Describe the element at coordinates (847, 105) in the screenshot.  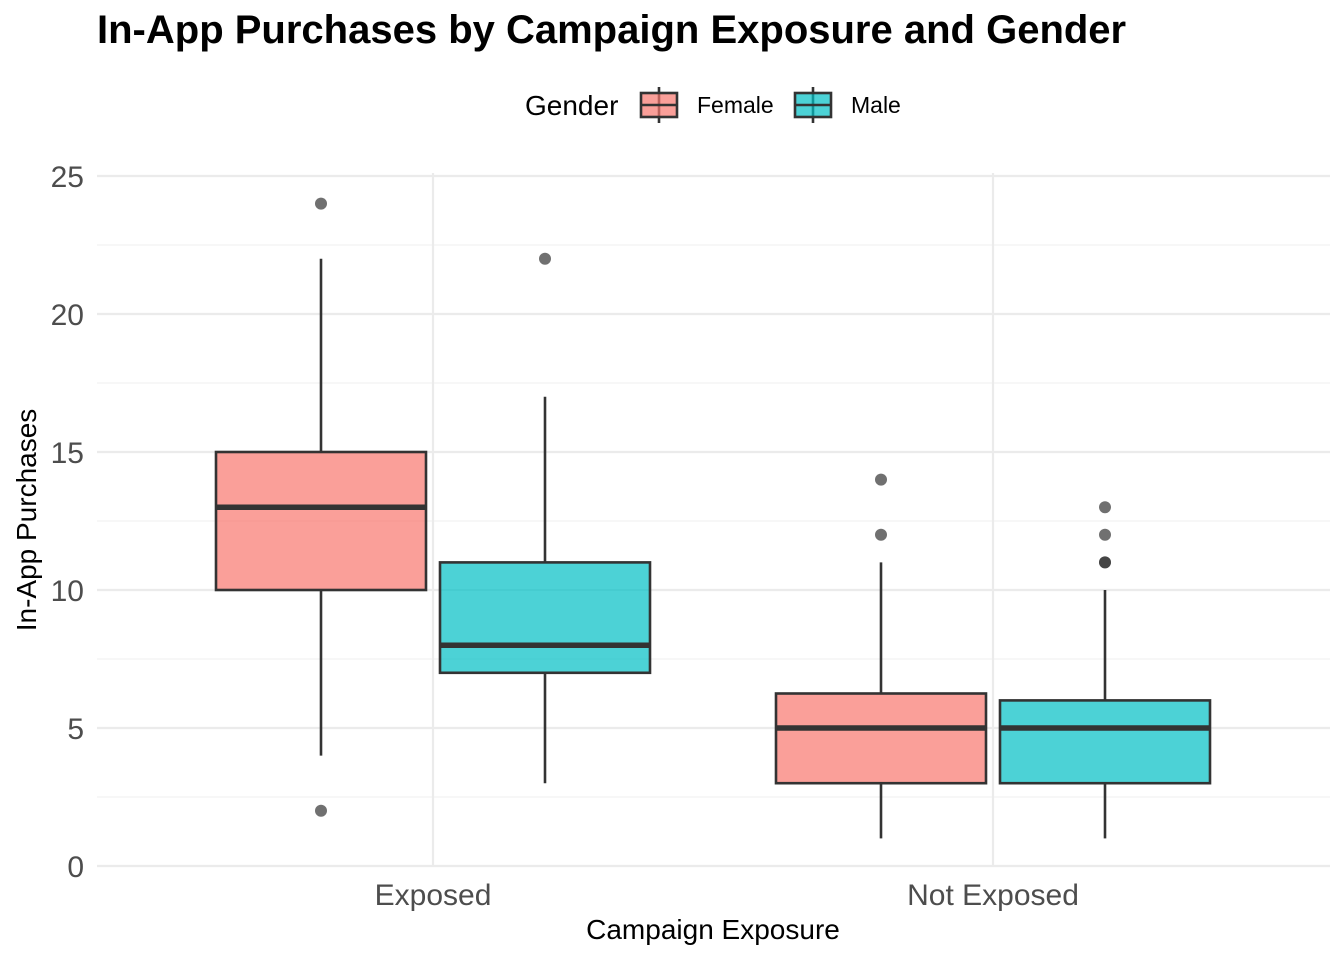
I see `legend-item-male: Male` at that location.